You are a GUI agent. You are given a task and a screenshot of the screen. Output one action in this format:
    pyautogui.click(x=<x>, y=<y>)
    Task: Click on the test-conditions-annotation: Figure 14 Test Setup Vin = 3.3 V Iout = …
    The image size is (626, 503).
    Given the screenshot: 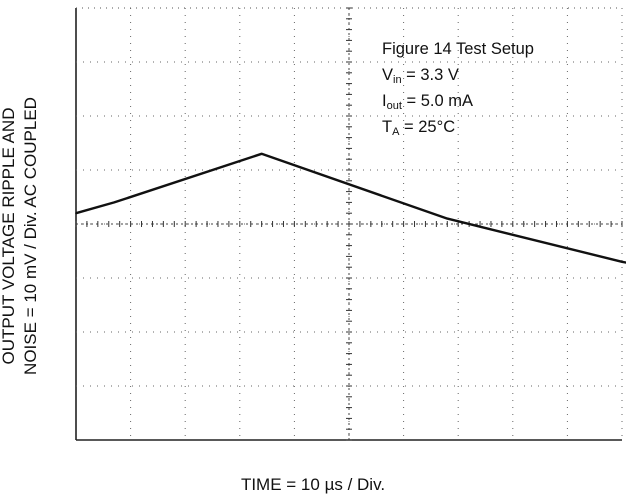 What is the action you would take?
    pyautogui.click(x=458, y=88)
    